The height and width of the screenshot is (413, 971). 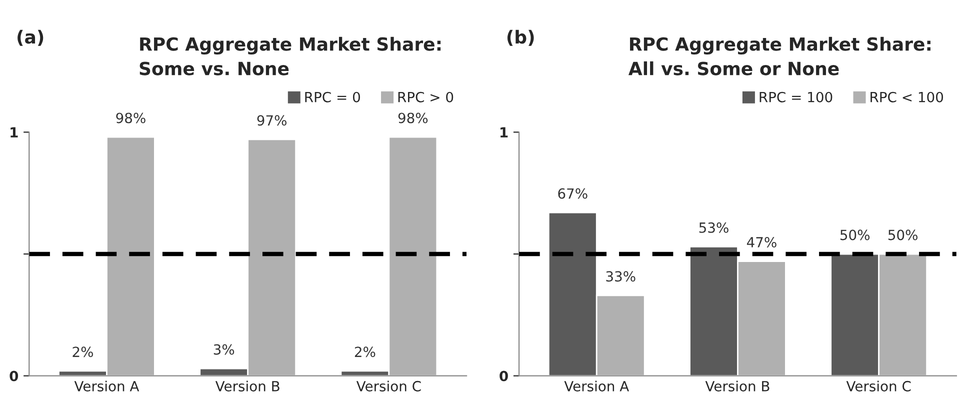 I want to click on legend-label: RPC = 100, so click(x=796, y=97).